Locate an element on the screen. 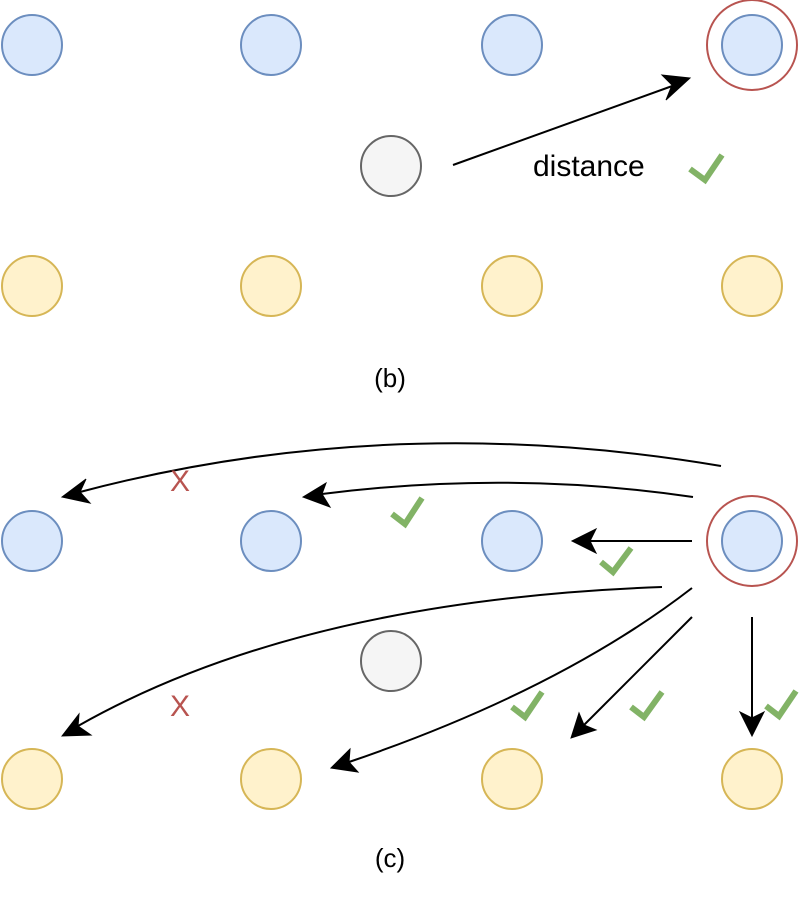 This screenshot has height=903, width=801. edge-to-mid-yellow is located at coordinates (520, 675).